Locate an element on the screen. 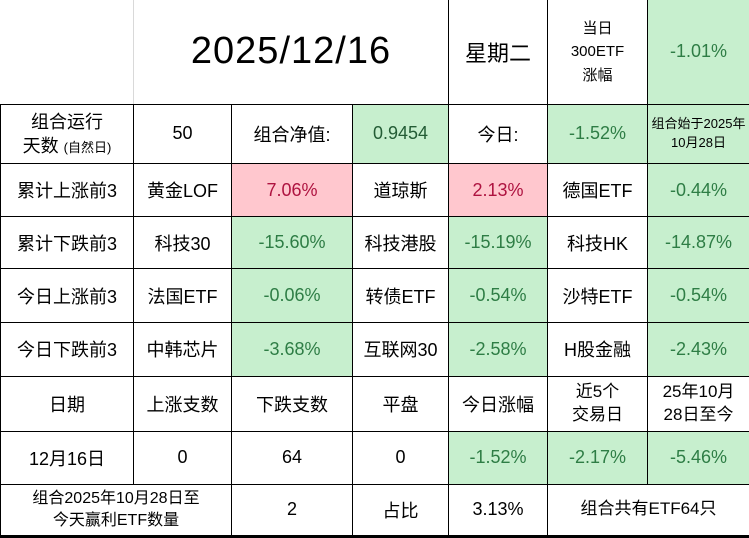 The height and width of the screenshot is (538, 749). etf-name: 互联网30 is located at coordinates (400, 349).